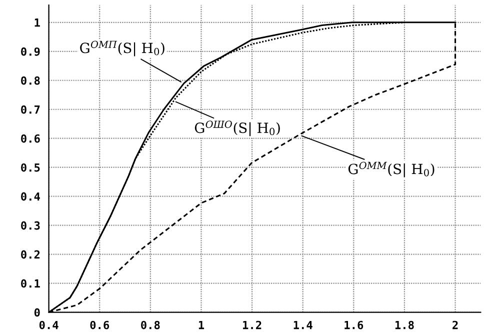 The image size is (488, 334). What do you see at coordinates (37, 22) in the screenshot?
I see `y-tick-label: 1` at bounding box center [37, 22].